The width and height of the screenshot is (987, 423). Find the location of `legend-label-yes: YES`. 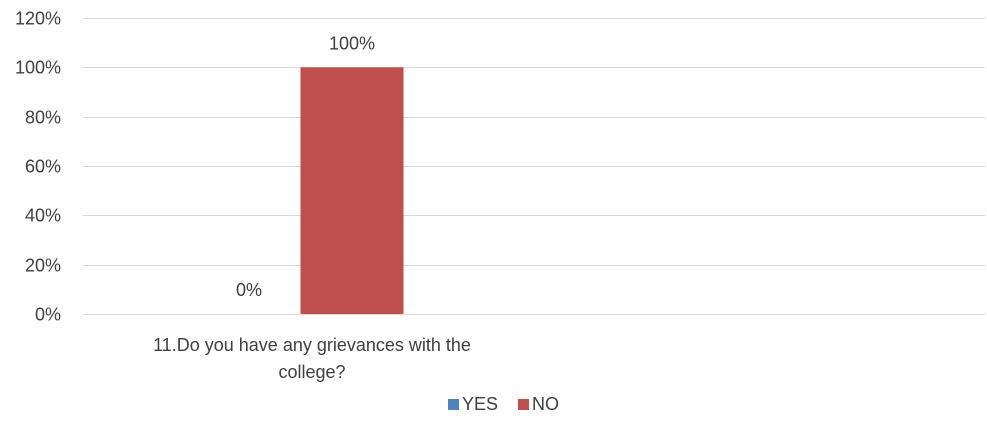

legend-label-yes: YES is located at coordinates (480, 404).